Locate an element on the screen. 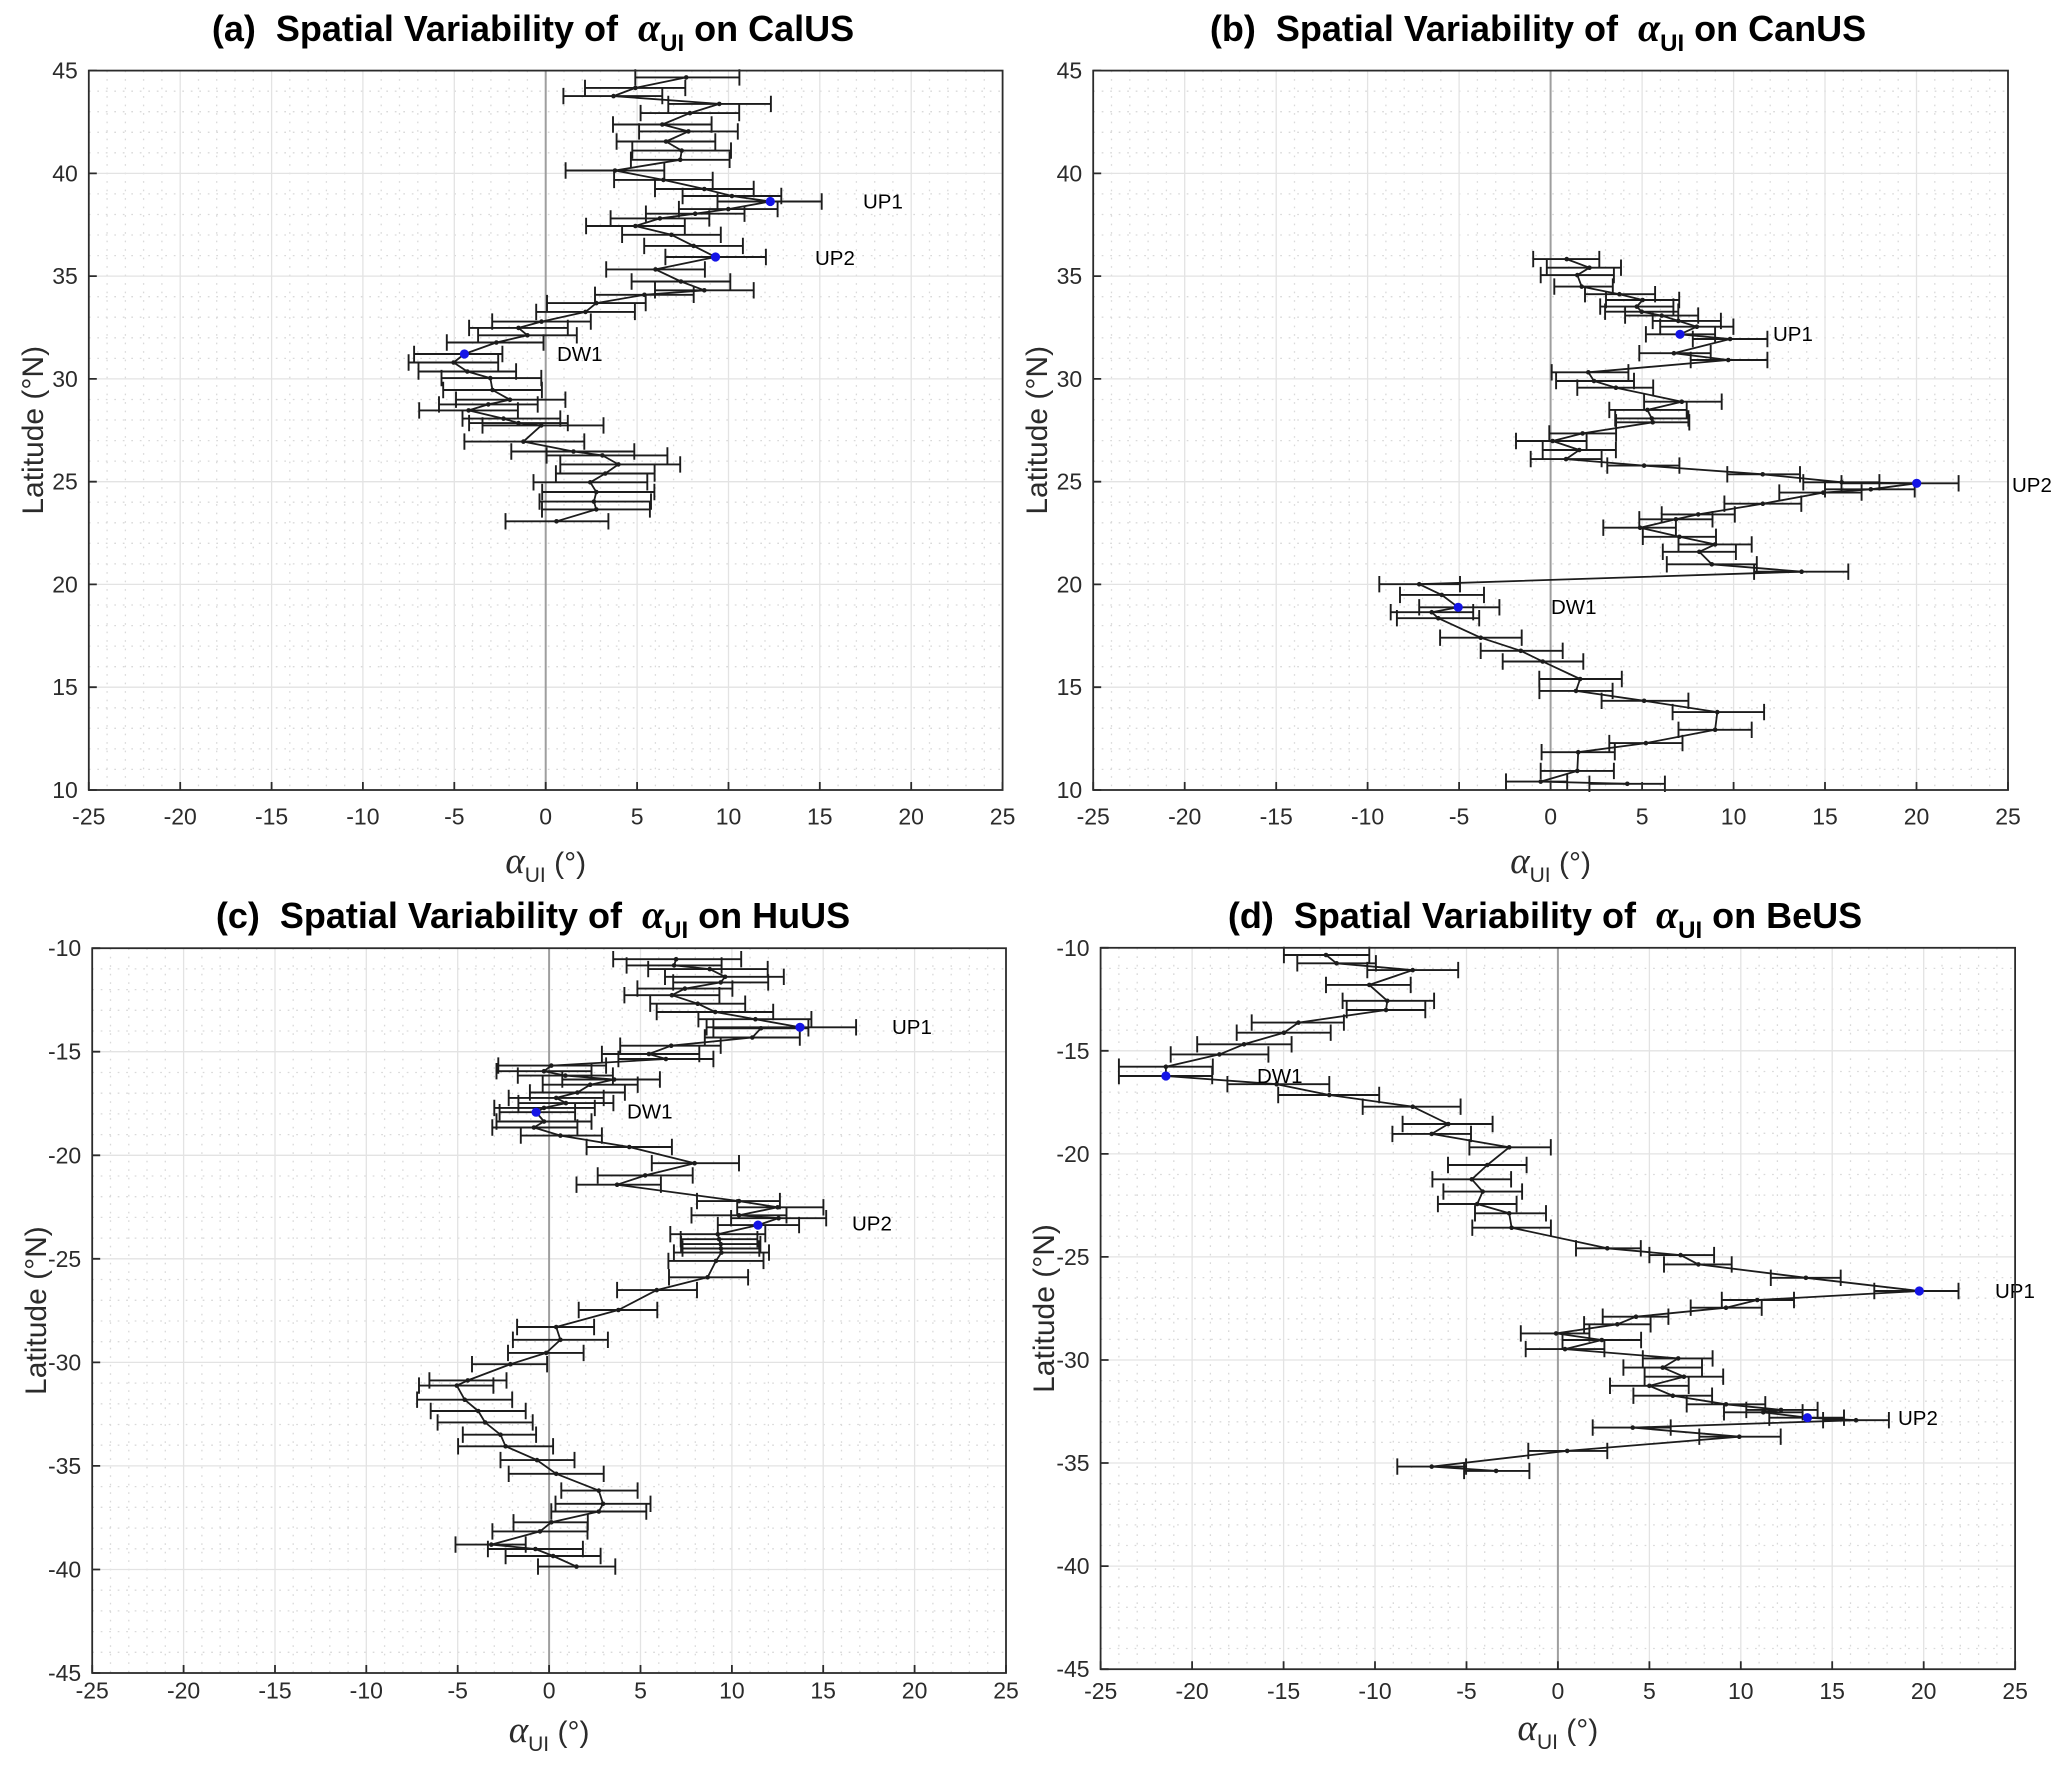 This screenshot has height=1770, width=2067. svg-text:(c) Spatial Variability of α: (c) Spatial Variability of αUI on HuUS is located at coordinates (533, 918).